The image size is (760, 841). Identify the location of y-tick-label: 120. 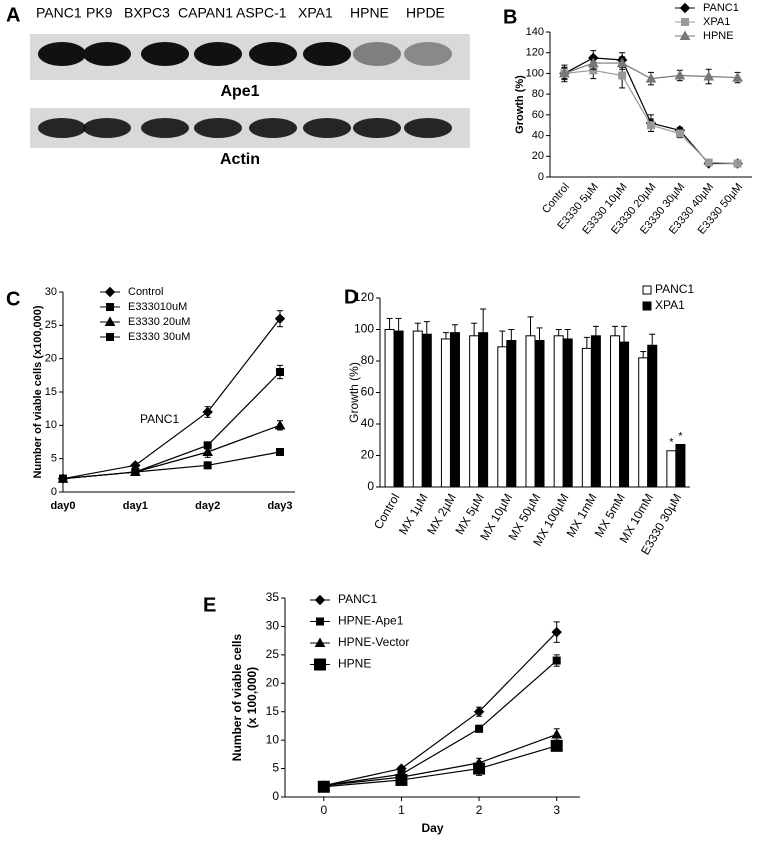
(364, 297).